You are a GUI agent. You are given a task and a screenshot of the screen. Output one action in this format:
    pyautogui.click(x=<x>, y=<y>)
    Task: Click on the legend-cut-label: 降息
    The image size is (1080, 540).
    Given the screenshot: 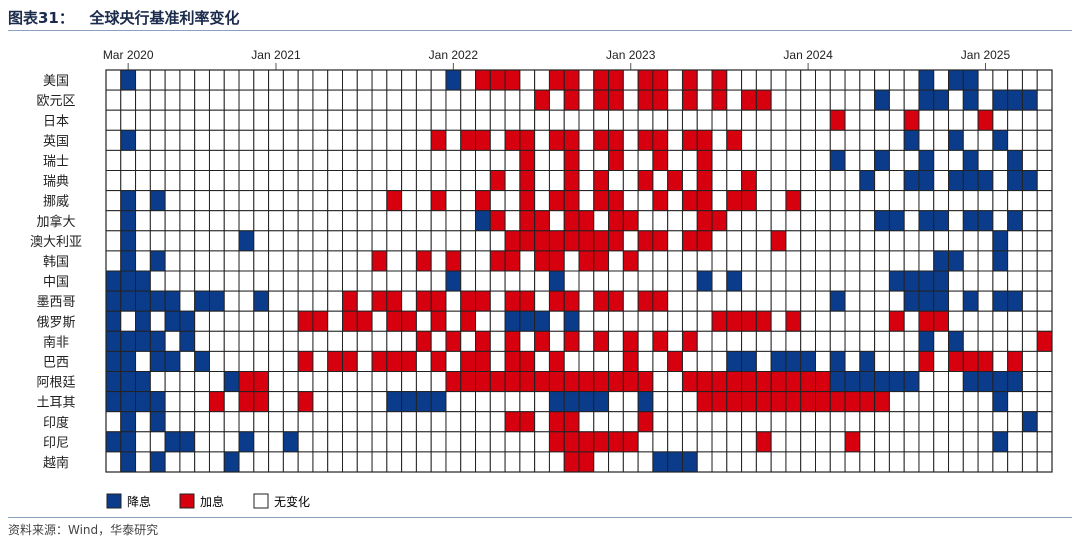 What is the action you would take?
    pyautogui.click(x=139, y=501)
    